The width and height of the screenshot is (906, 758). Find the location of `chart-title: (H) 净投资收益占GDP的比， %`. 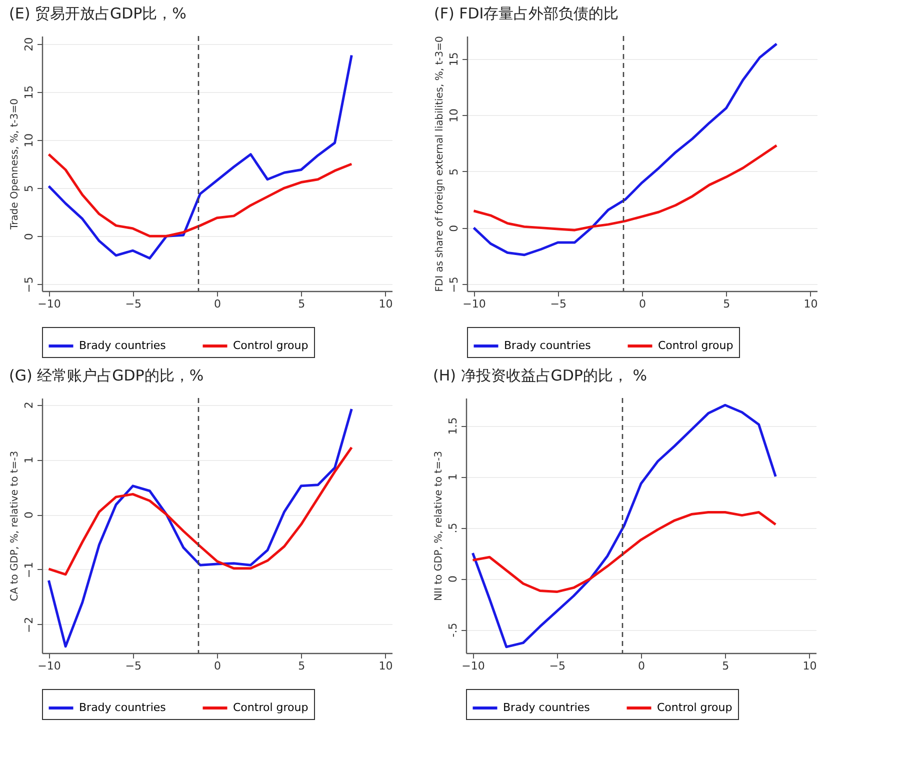

chart-title: (H) 净投资收益占GDP的比， % is located at coordinates (540, 375).